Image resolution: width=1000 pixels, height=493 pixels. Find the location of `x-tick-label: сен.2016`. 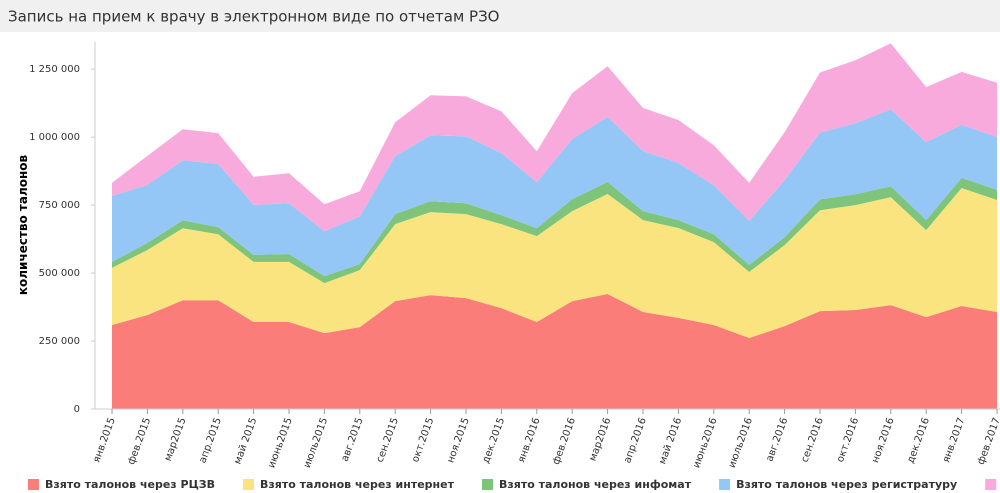

x-tick-label: сен.2016 is located at coordinates (812, 440).